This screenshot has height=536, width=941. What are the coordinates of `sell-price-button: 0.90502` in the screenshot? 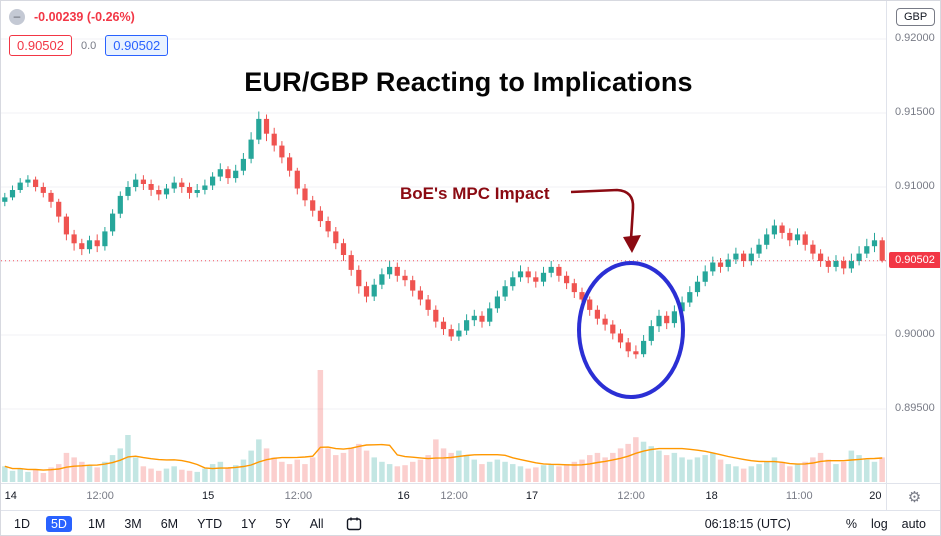 It's located at (40, 45).